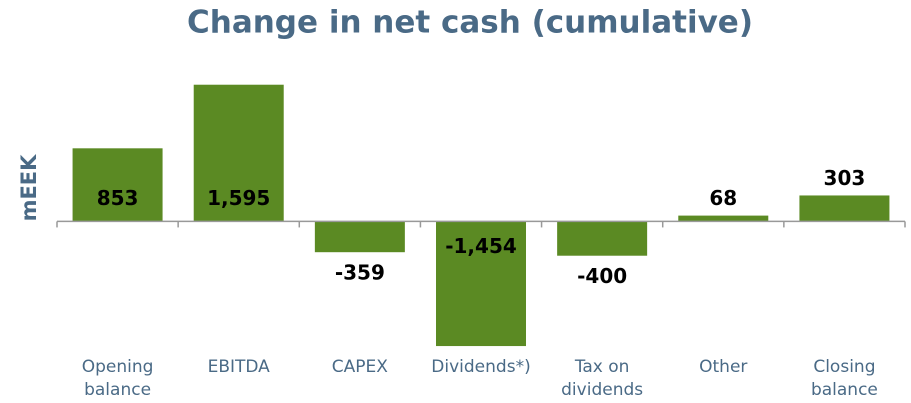 Image resolution: width=911 pixels, height=403 pixels. I want to click on data-label: 1,595, so click(238, 198).